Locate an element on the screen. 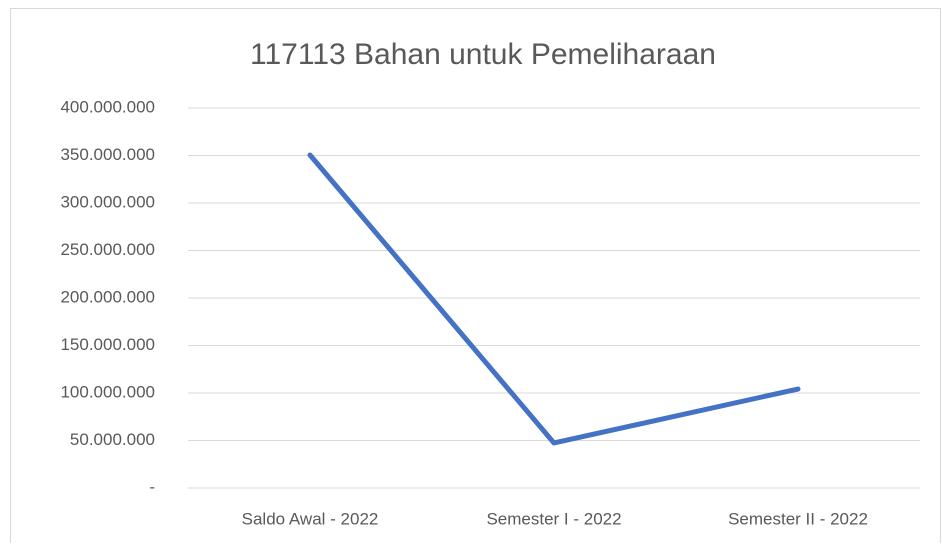  y-tick-label: 300.000.000 is located at coordinates (107, 201).